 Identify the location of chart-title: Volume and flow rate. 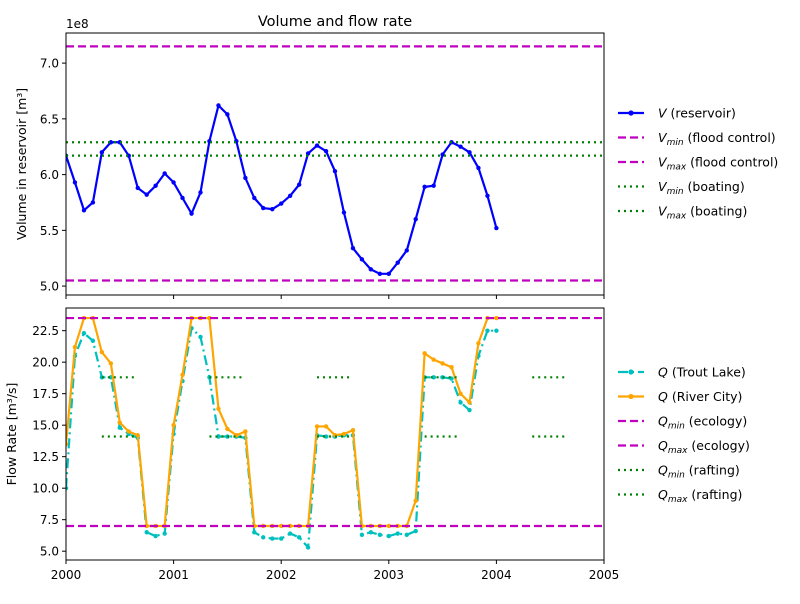
(335, 22).